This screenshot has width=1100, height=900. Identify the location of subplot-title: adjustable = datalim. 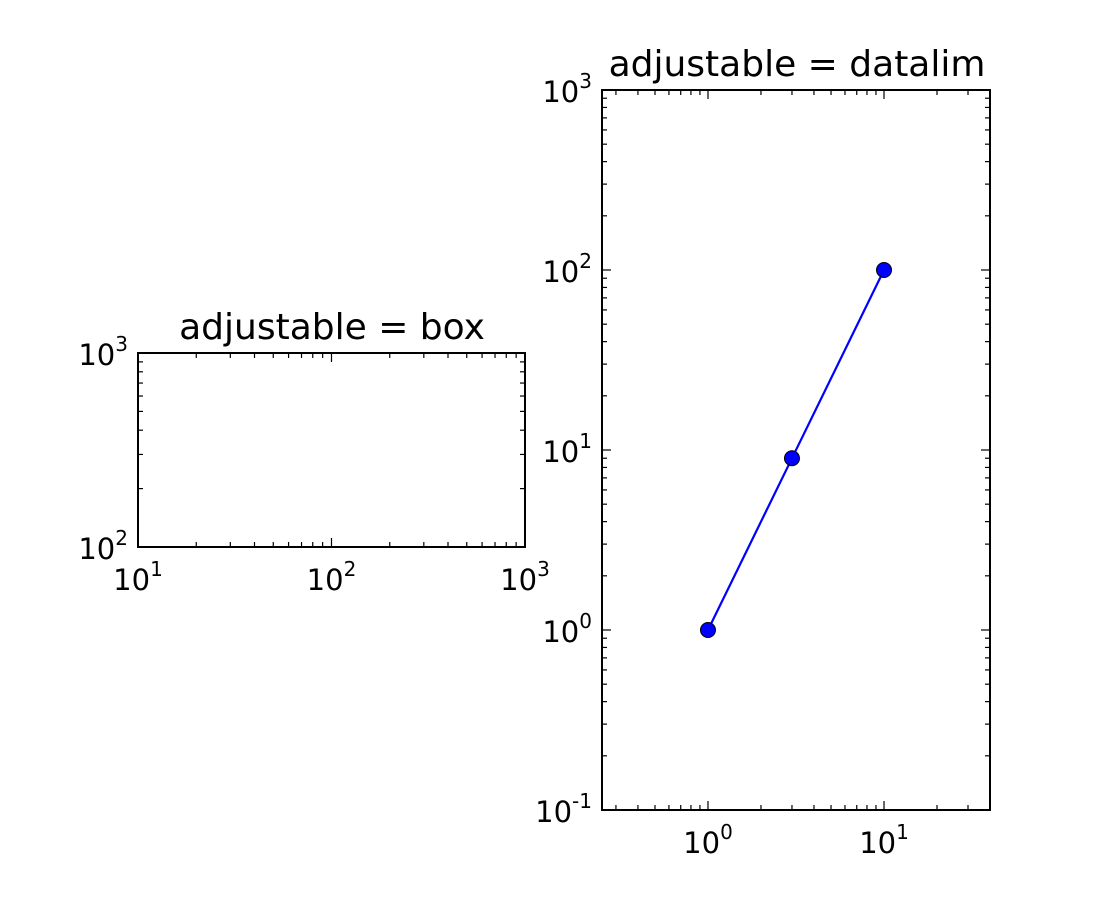
(797, 64).